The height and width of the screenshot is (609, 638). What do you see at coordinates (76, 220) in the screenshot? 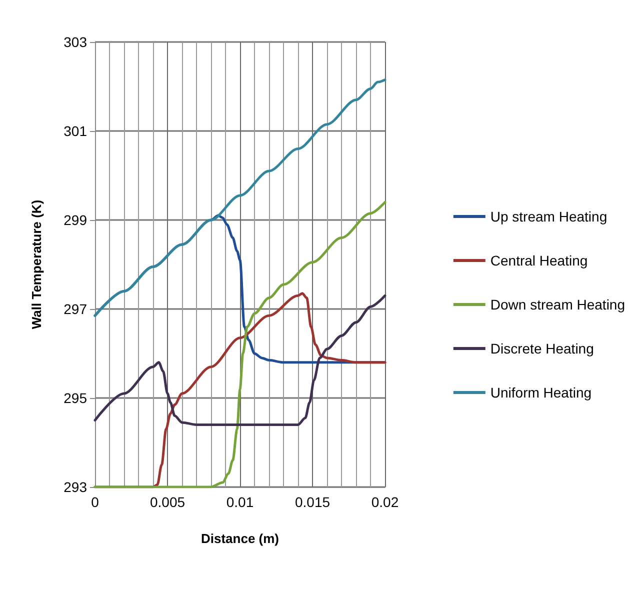
I see `y-tick-label: 299` at bounding box center [76, 220].